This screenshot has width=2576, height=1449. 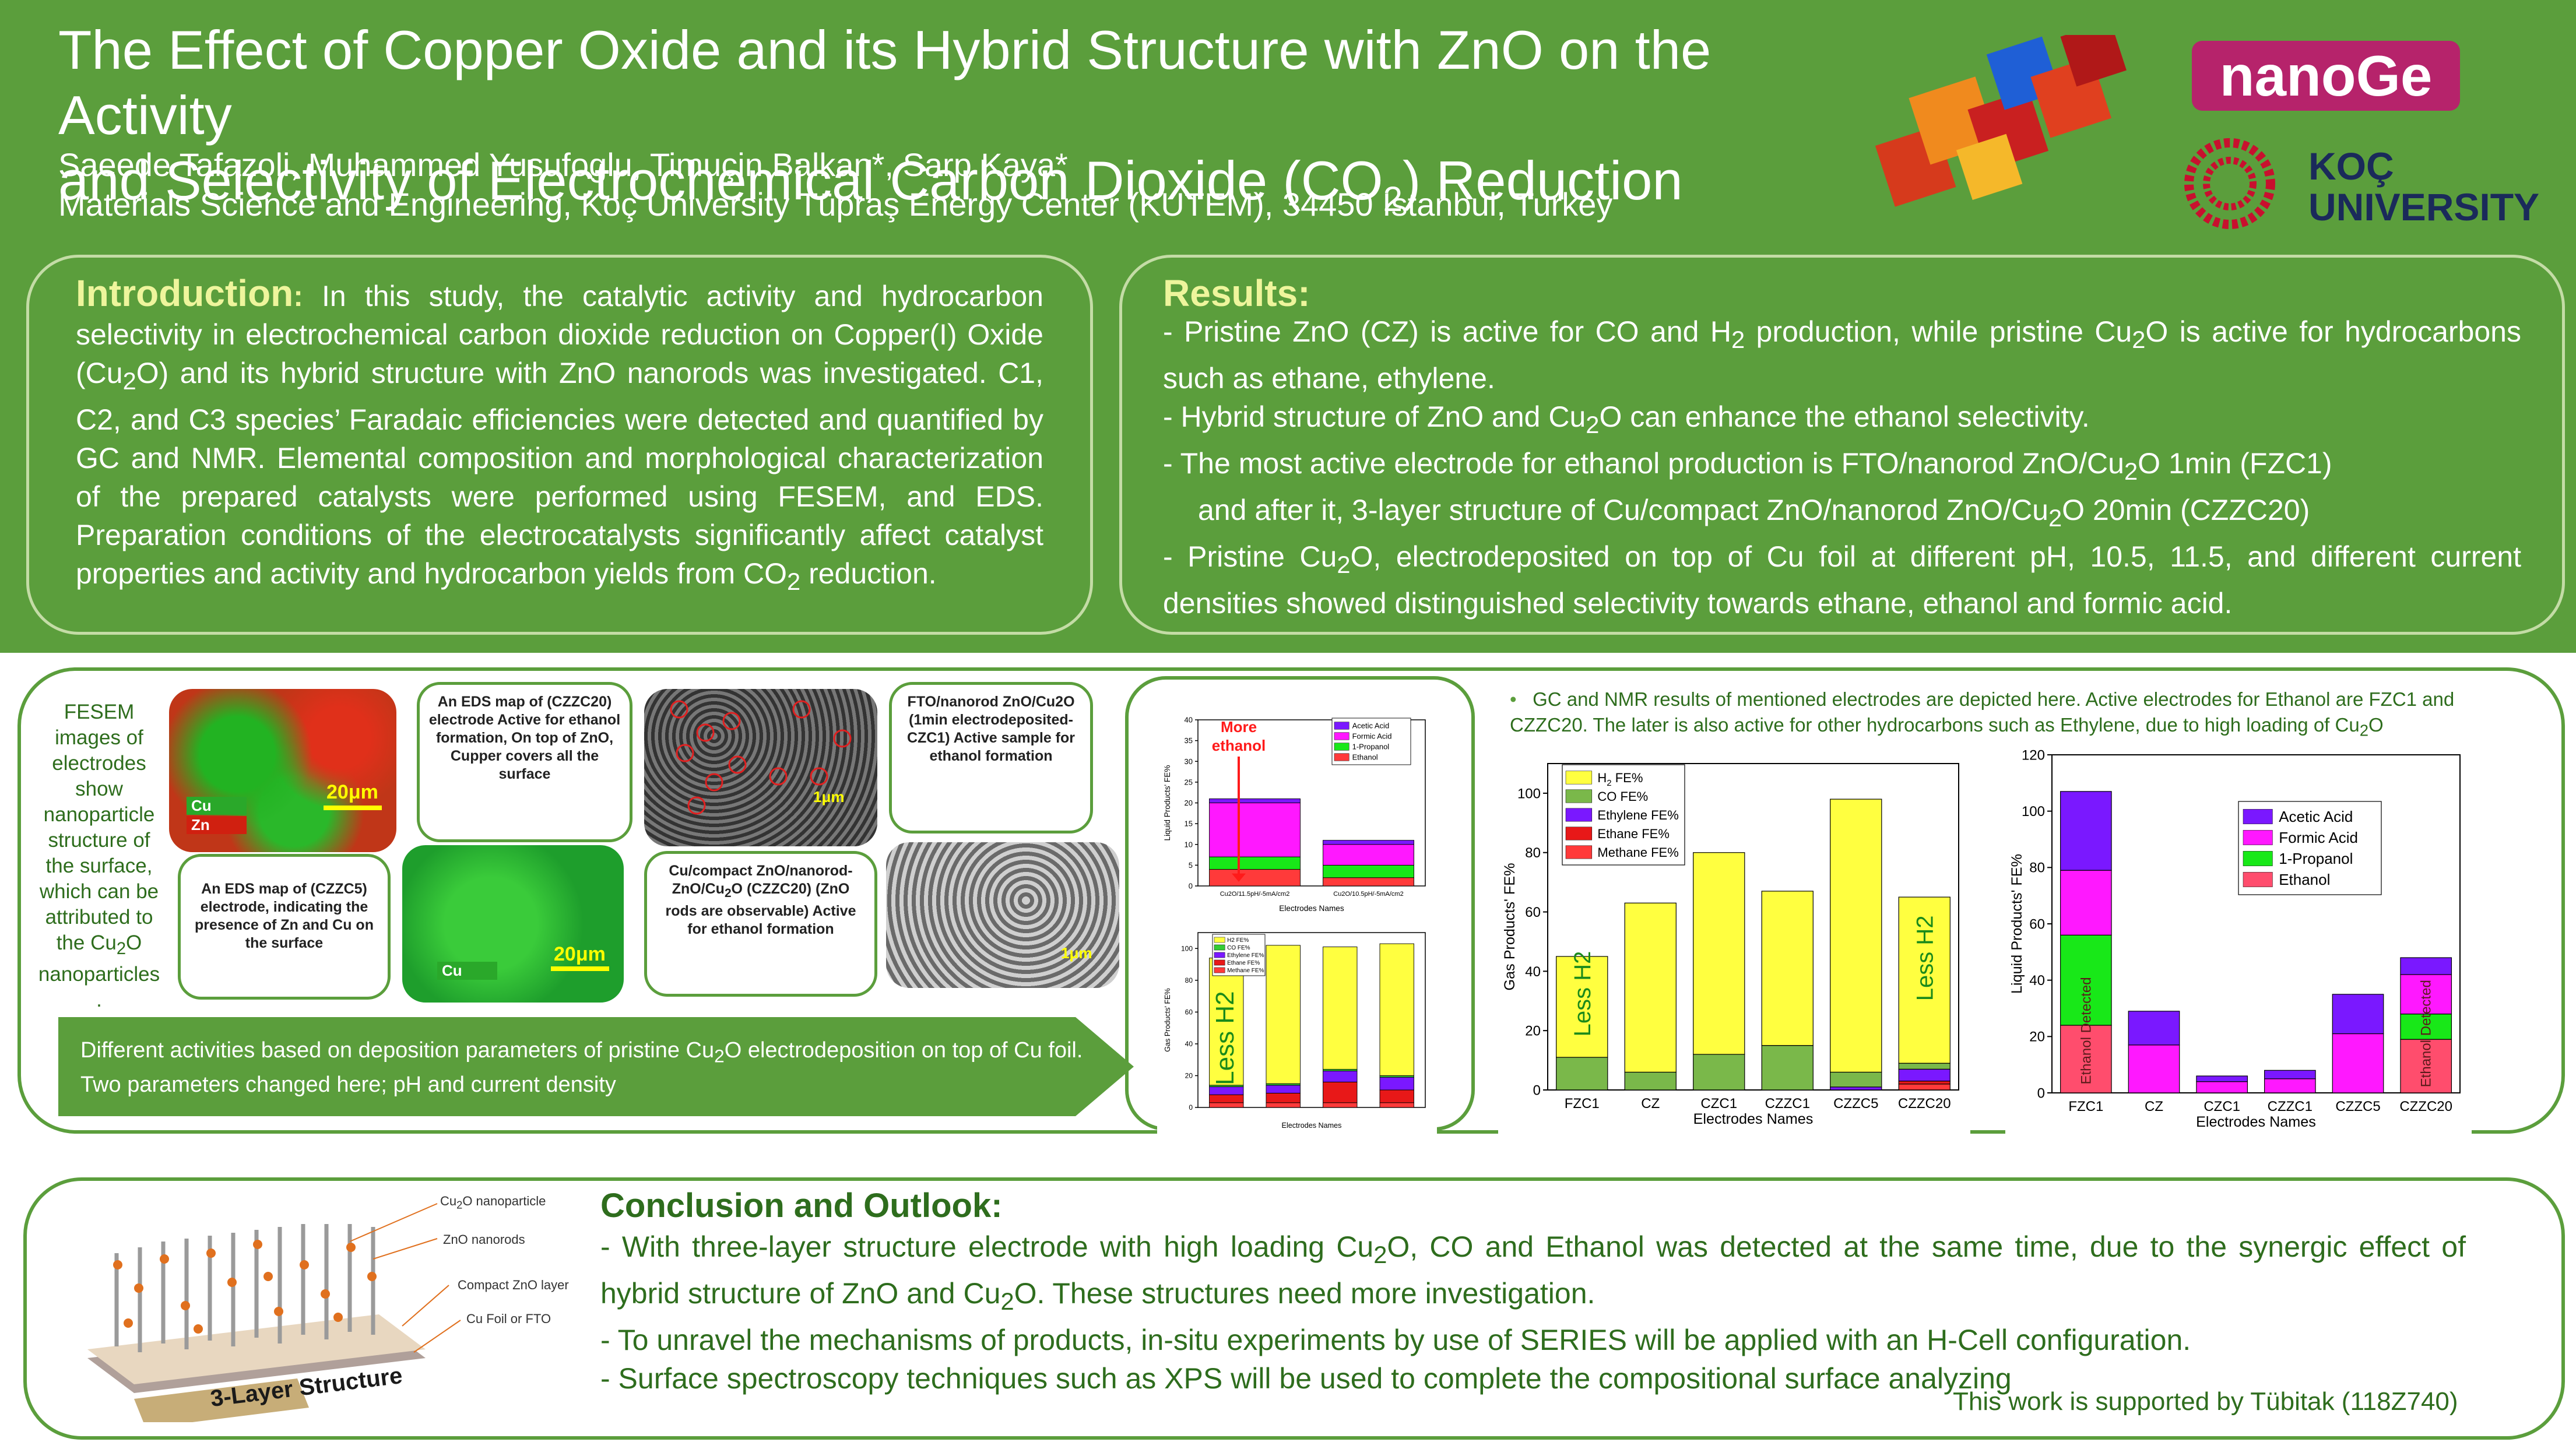 What do you see at coordinates (2316, 858) in the screenshot?
I see `legend-label: 1-Propanol` at bounding box center [2316, 858].